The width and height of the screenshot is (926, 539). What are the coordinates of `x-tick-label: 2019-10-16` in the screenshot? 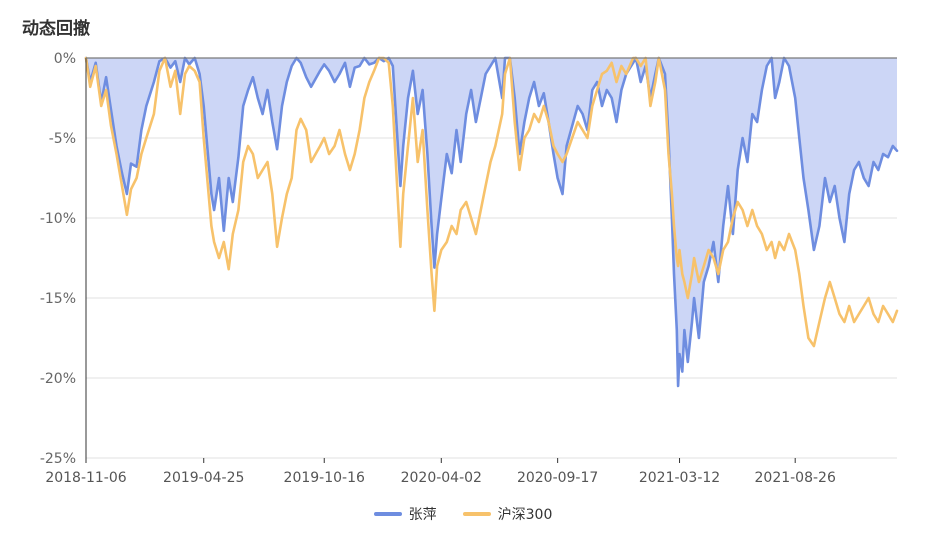 It's located at (324, 478).